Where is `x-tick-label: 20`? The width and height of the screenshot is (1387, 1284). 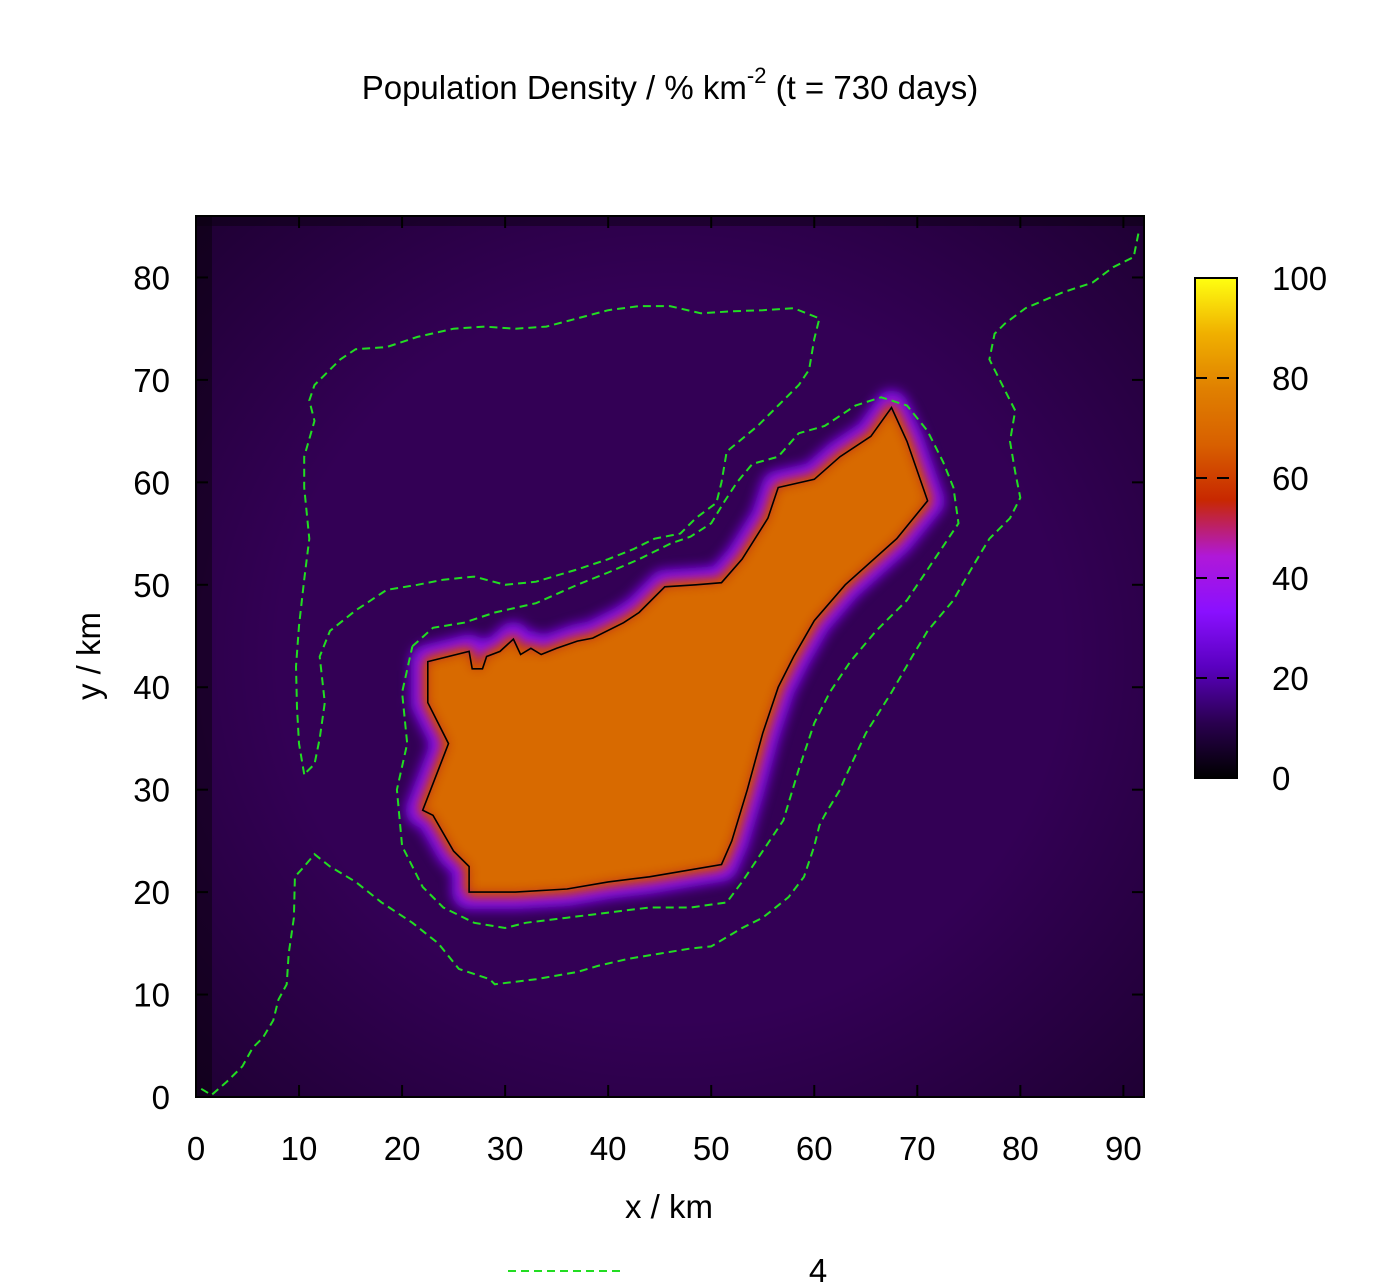
x-tick-label: 20 is located at coordinates (402, 1148).